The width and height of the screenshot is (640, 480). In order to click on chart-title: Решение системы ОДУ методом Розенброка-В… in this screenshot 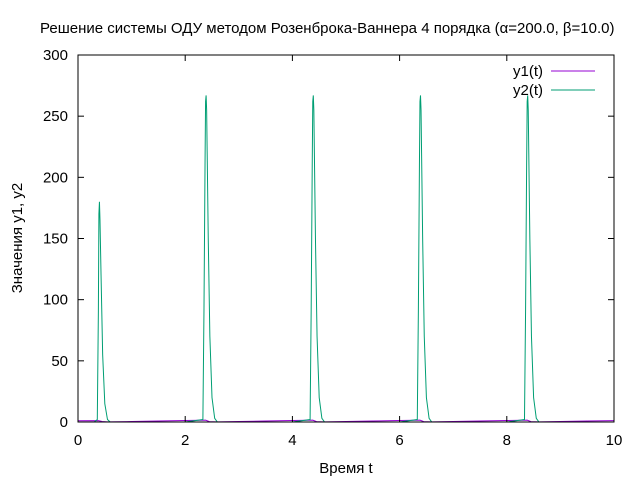, I will do `click(327, 28)`.